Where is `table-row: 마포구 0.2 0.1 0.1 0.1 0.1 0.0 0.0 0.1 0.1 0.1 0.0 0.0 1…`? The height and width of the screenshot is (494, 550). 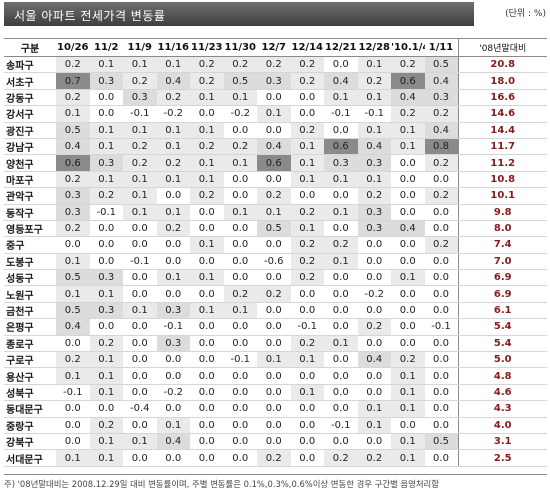 table-row: 마포구 0.2 0.1 0.1 0.1 0.1 0.0 0.0 0.1 0.1 0.1 0.0 0.0 1… is located at coordinates (275, 180).